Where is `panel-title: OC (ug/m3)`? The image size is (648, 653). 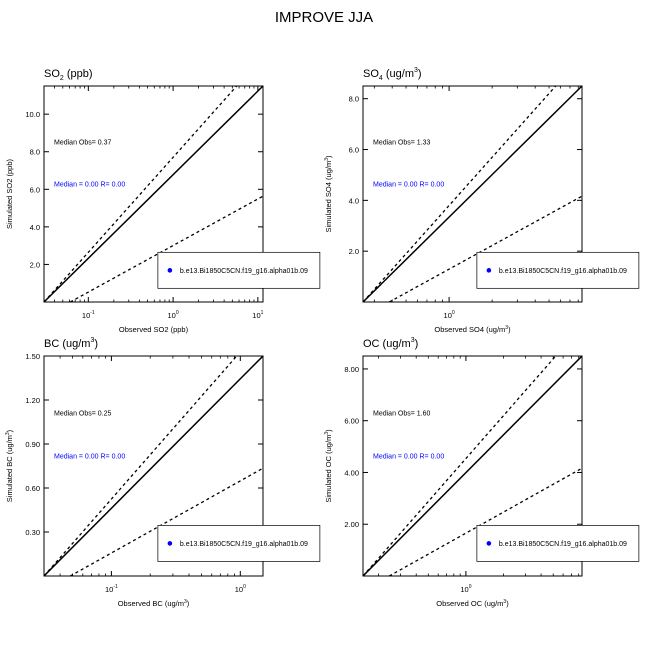 panel-title: OC (ug/m3) is located at coordinates (390, 343).